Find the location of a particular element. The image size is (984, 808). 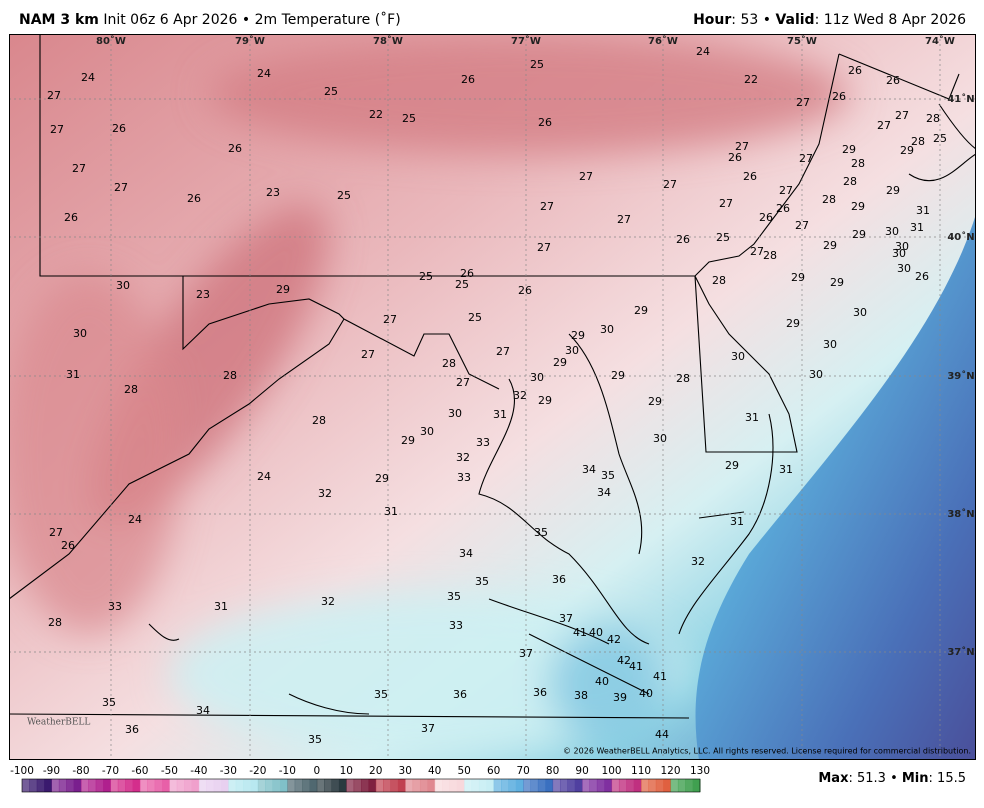

colorbar-label: 120 is located at coordinates (670, 771).